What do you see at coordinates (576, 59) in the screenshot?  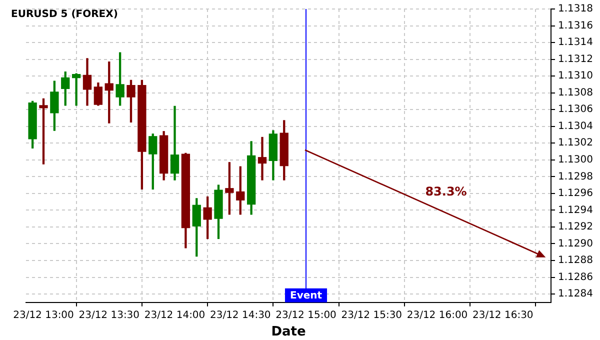 I see `y-tick-label: 1.1312` at bounding box center [576, 59].